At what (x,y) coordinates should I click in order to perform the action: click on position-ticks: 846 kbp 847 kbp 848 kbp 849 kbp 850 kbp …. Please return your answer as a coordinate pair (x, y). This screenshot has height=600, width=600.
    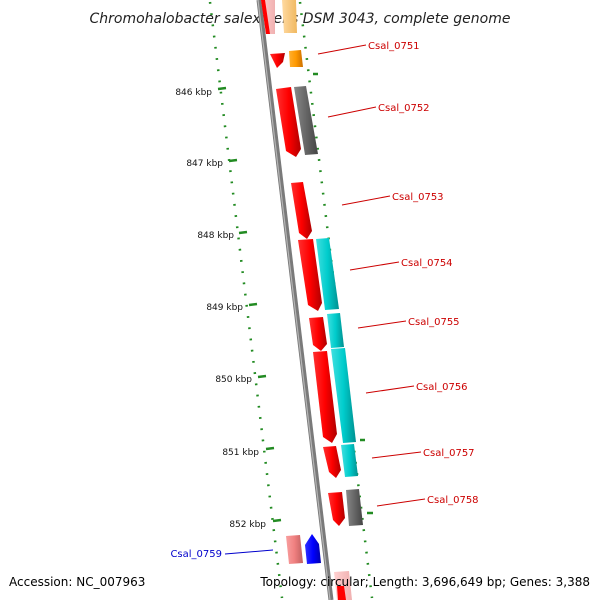
    Looking at the image, I should click on (228, 308).